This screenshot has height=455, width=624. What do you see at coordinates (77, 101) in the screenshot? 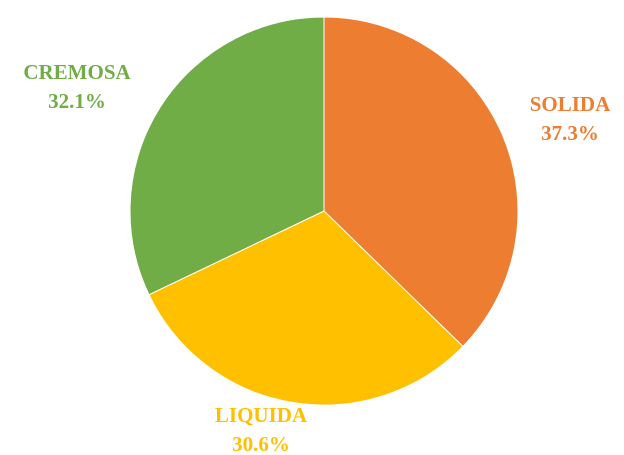
I see `slice-value-label-cremosa: 32.1%` at bounding box center [77, 101].